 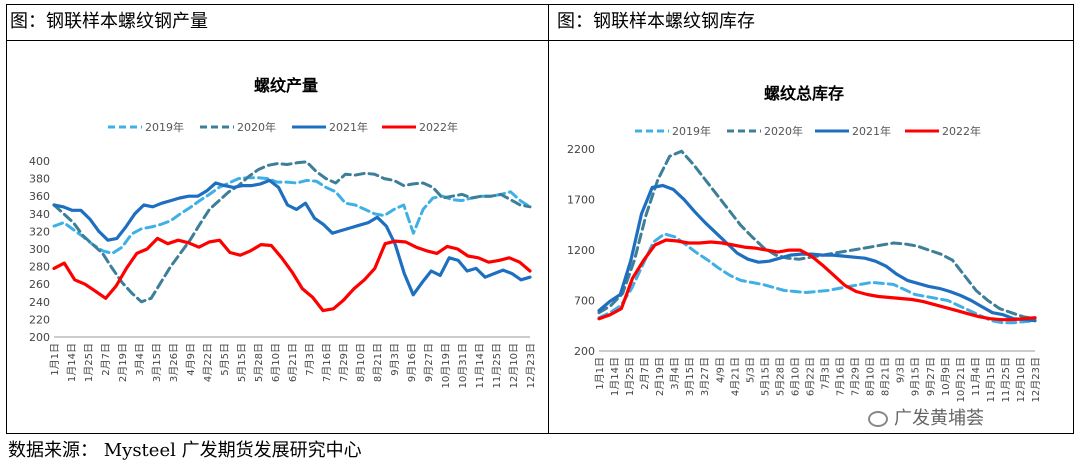 I want to click on data-source-note: 数据来源： Mysteel 广发期货发展研究中心, so click(x=185, y=450).